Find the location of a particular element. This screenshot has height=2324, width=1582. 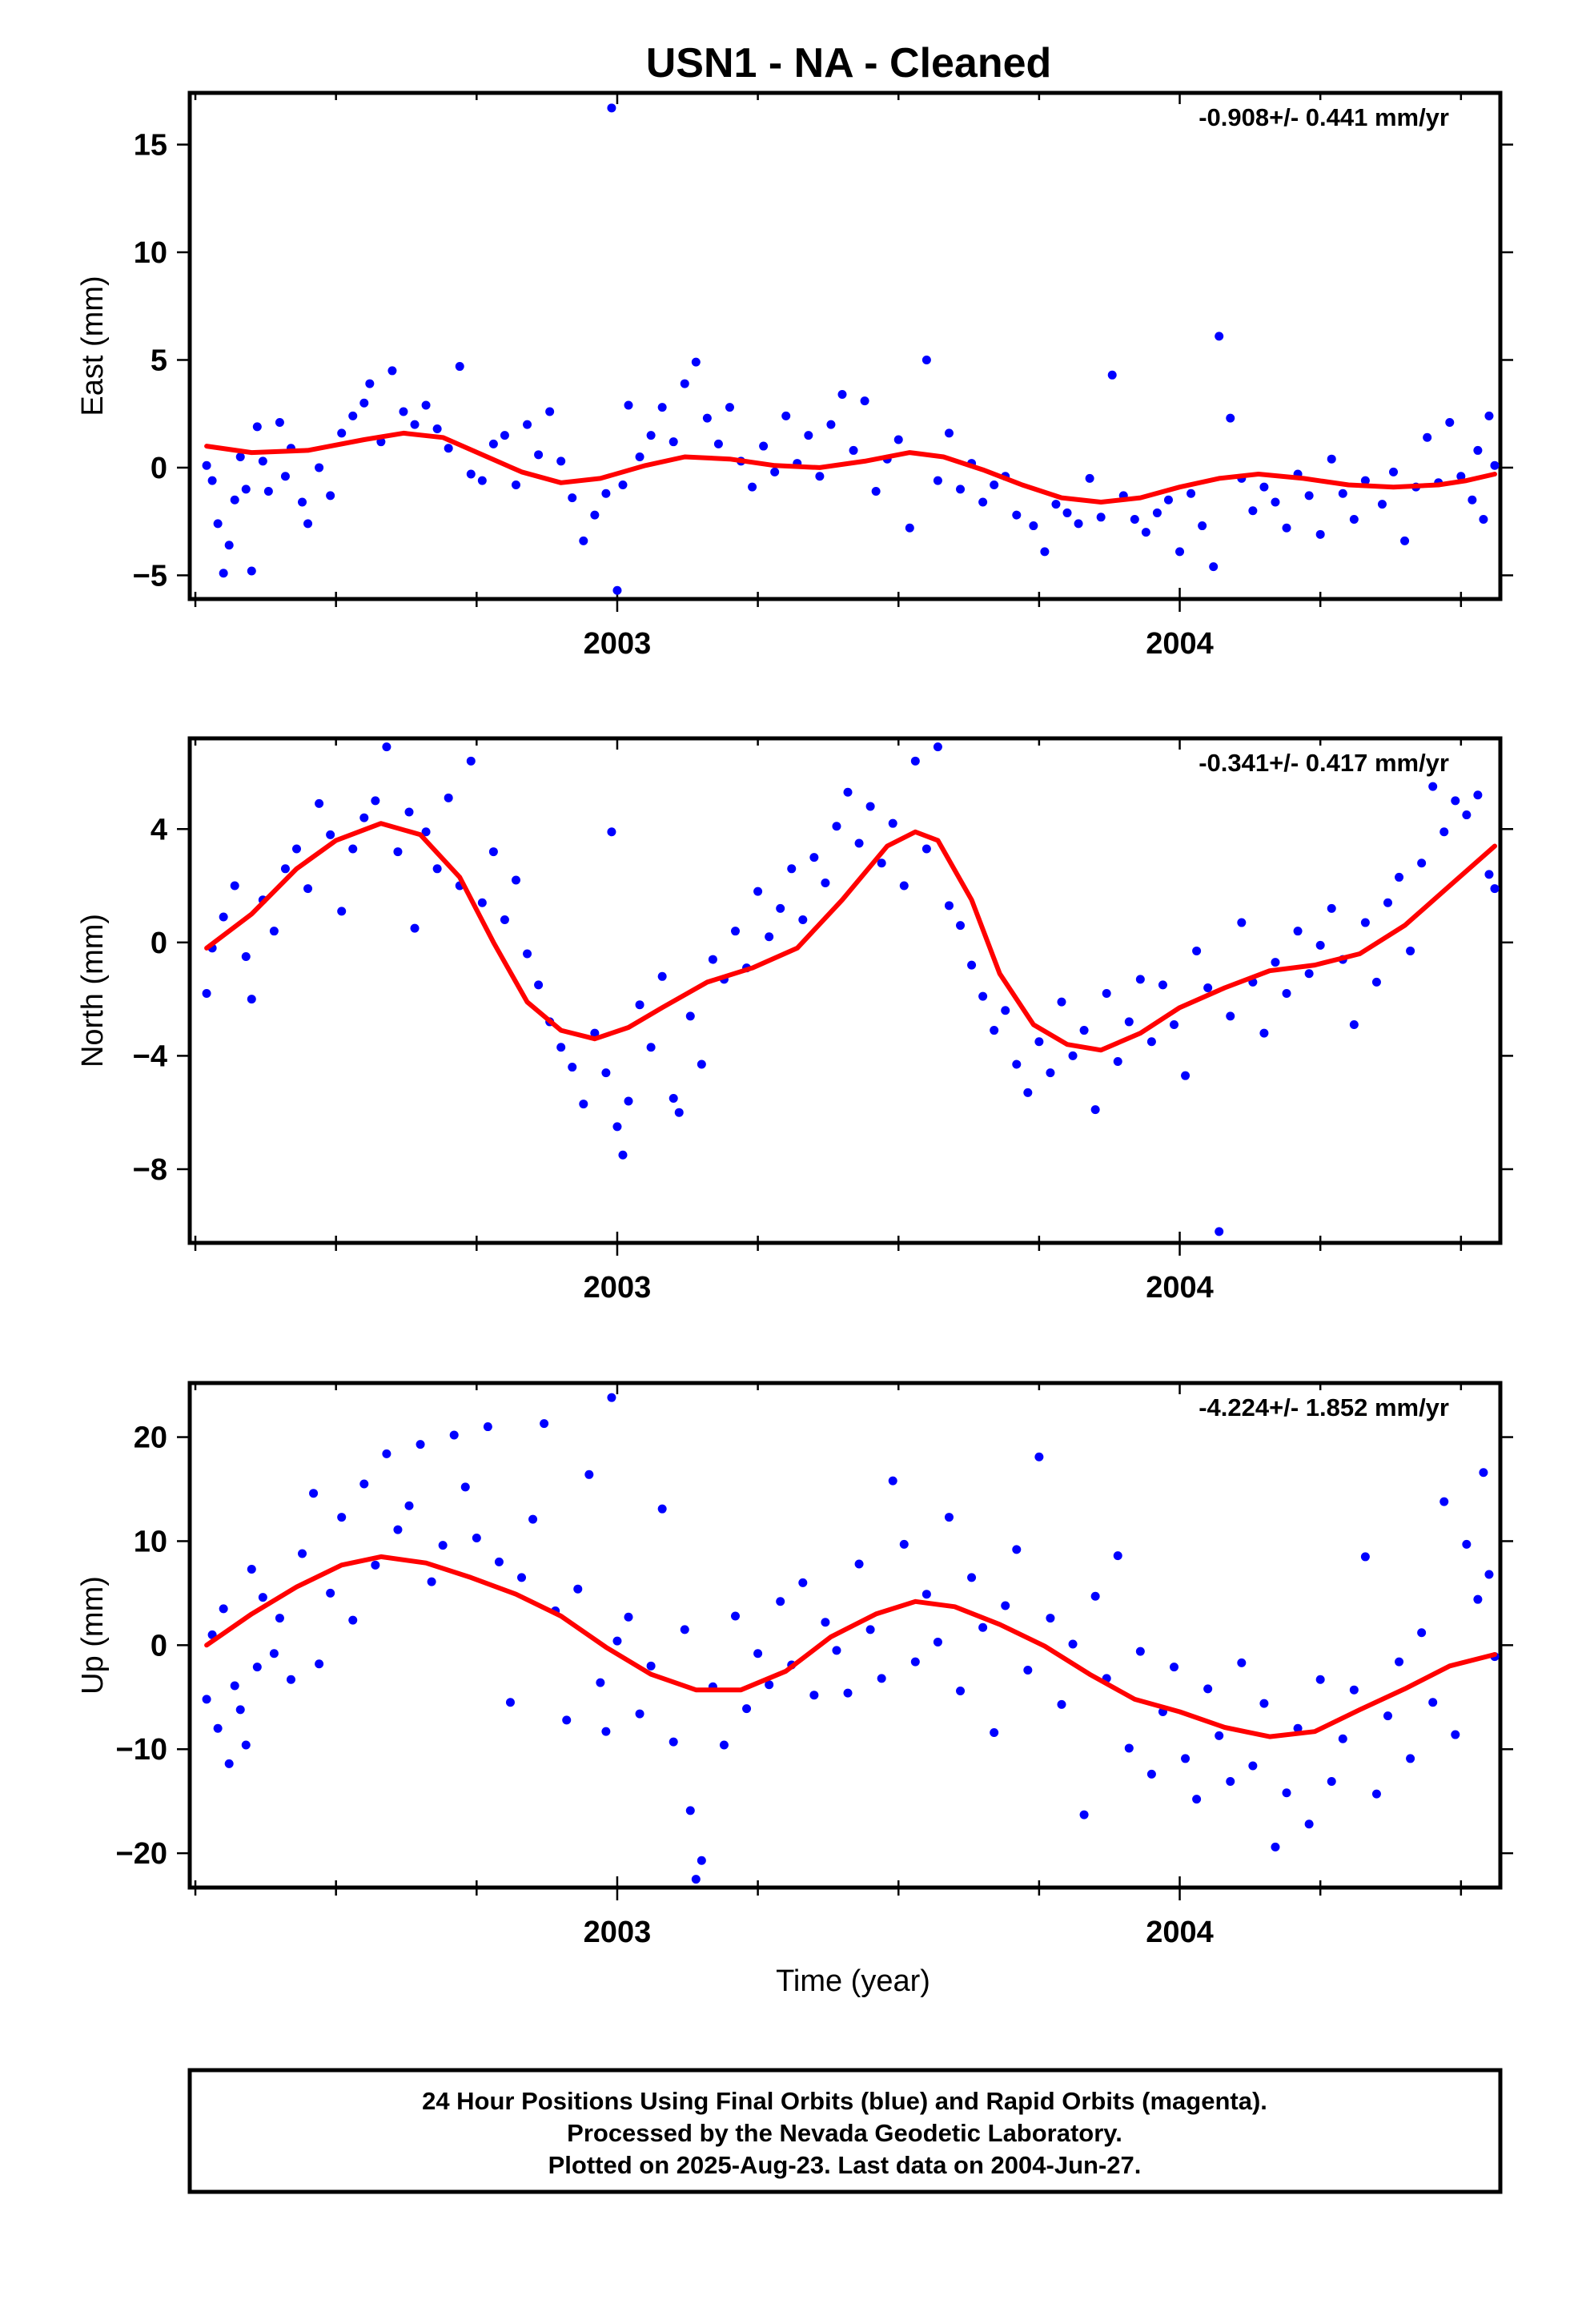

x-tick-label: 2004 is located at coordinates (1180, 1932).